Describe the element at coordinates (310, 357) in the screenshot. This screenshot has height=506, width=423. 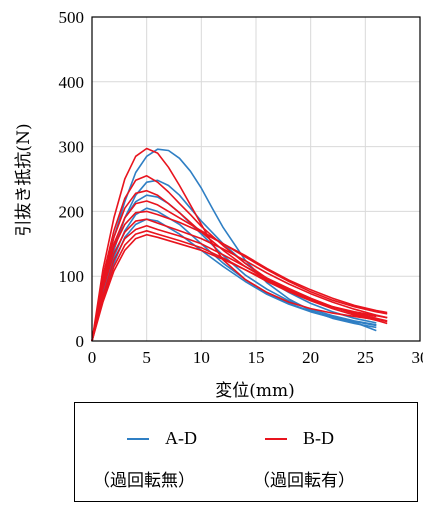
I see `x-tick-label: 20` at that location.